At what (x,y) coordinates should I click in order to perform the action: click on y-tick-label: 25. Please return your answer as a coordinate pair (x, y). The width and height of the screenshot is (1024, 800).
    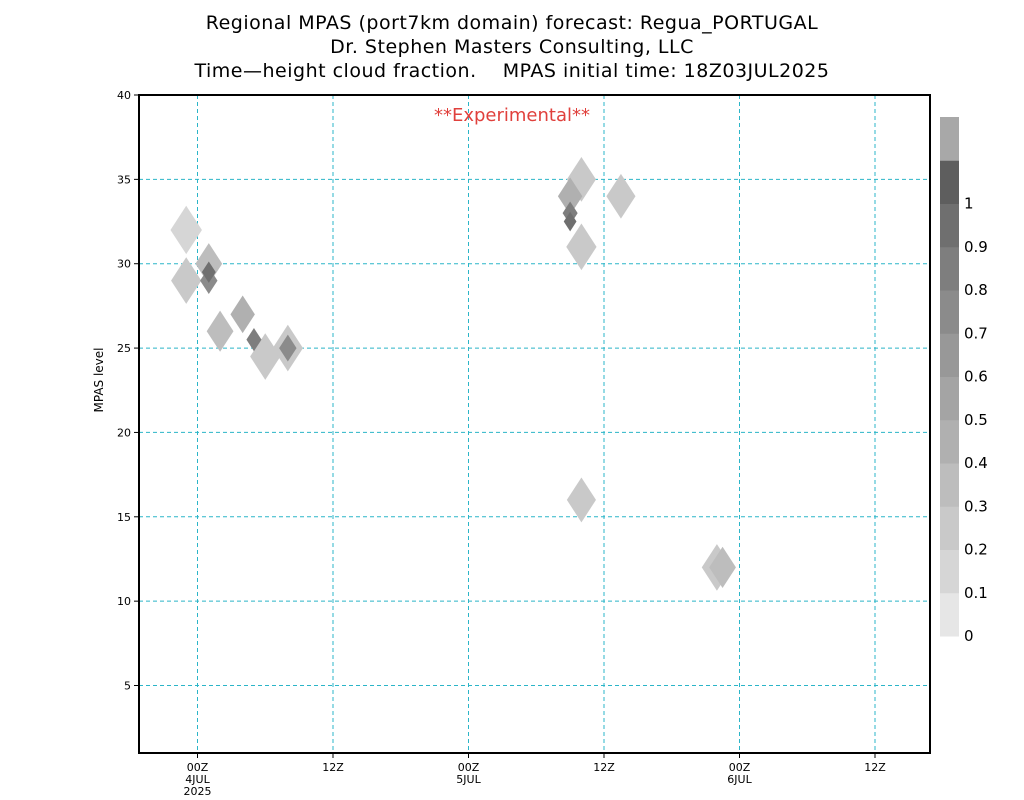
    Looking at the image, I should click on (124, 348).